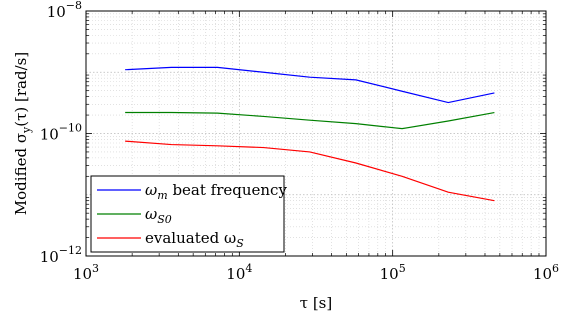 This screenshot has height=322, width=565. What do you see at coordinates (26, 130) in the screenshot?
I see `y-axis-label-sub: y` at bounding box center [26, 130].